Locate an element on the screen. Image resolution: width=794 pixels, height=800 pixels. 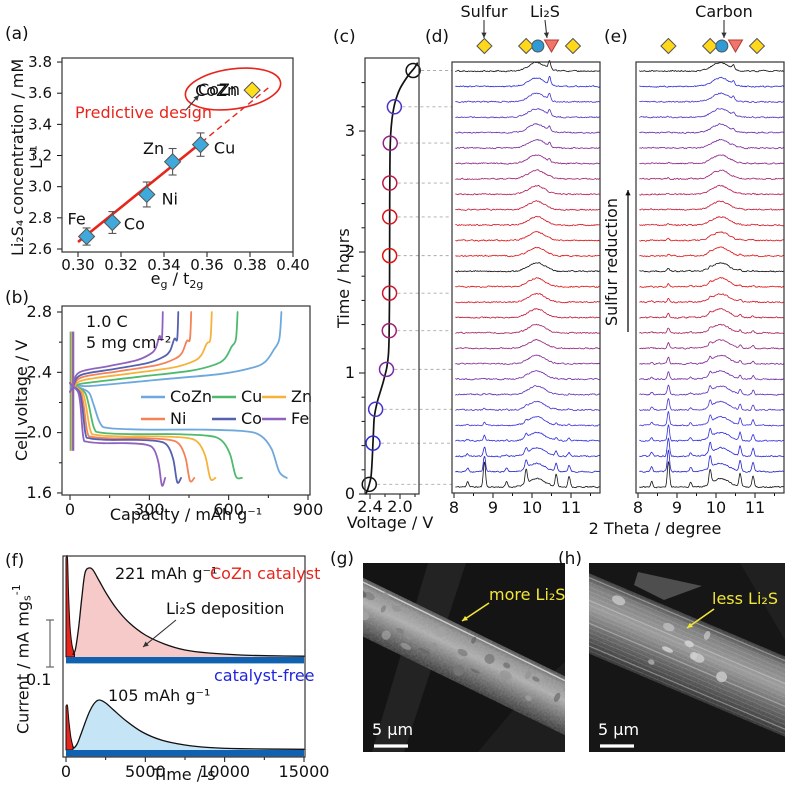
f-deposition-arrow is located at coordinates (159, 633).